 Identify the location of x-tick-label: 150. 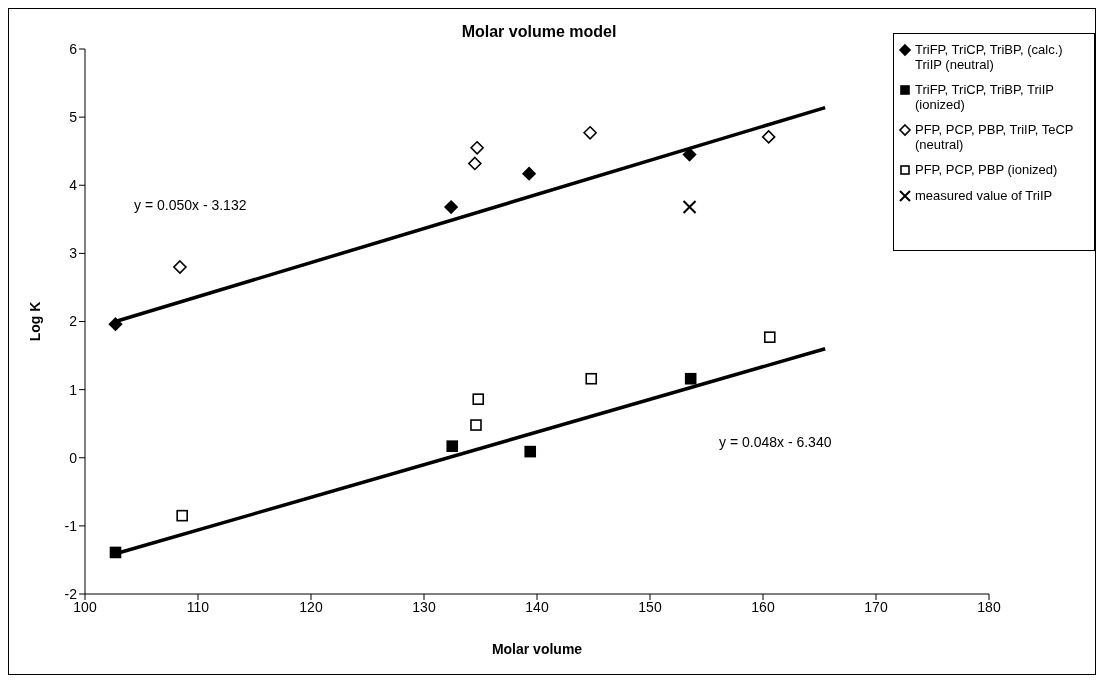
(650, 606).